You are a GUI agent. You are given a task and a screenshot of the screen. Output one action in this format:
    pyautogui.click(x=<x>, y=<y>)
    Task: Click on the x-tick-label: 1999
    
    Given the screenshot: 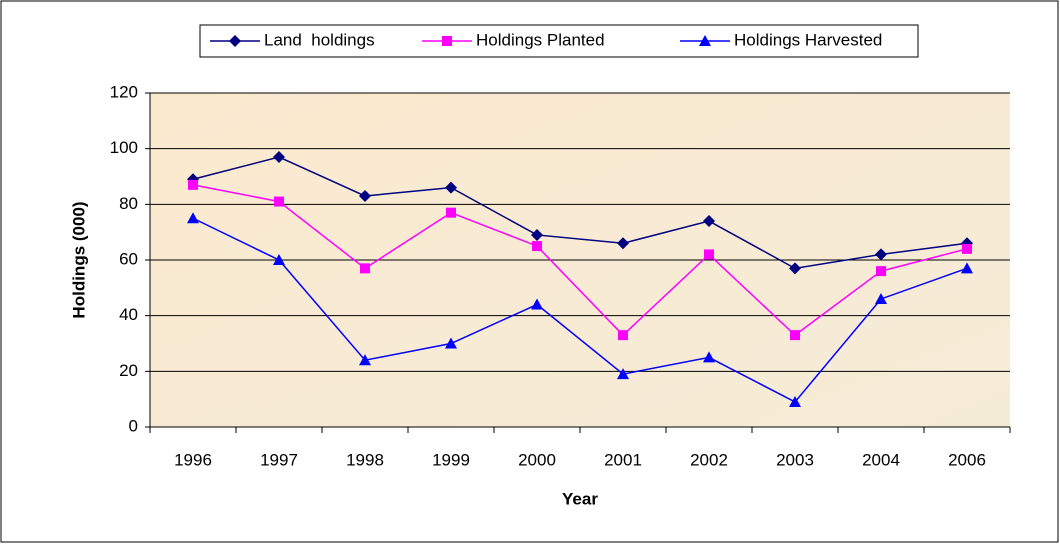 What is the action you would take?
    pyautogui.click(x=451, y=459)
    